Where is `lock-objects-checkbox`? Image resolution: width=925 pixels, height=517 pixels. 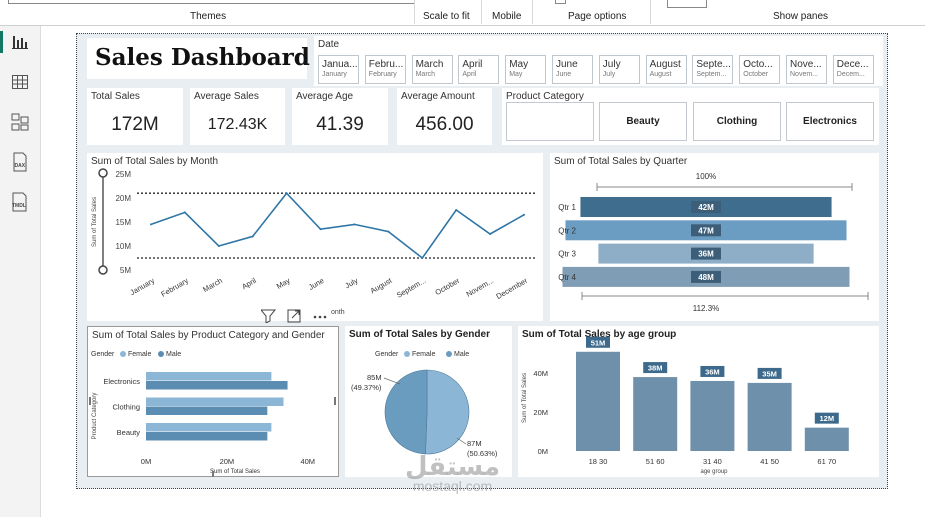 lock-objects-checkbox is located at coordinates (560, 2).